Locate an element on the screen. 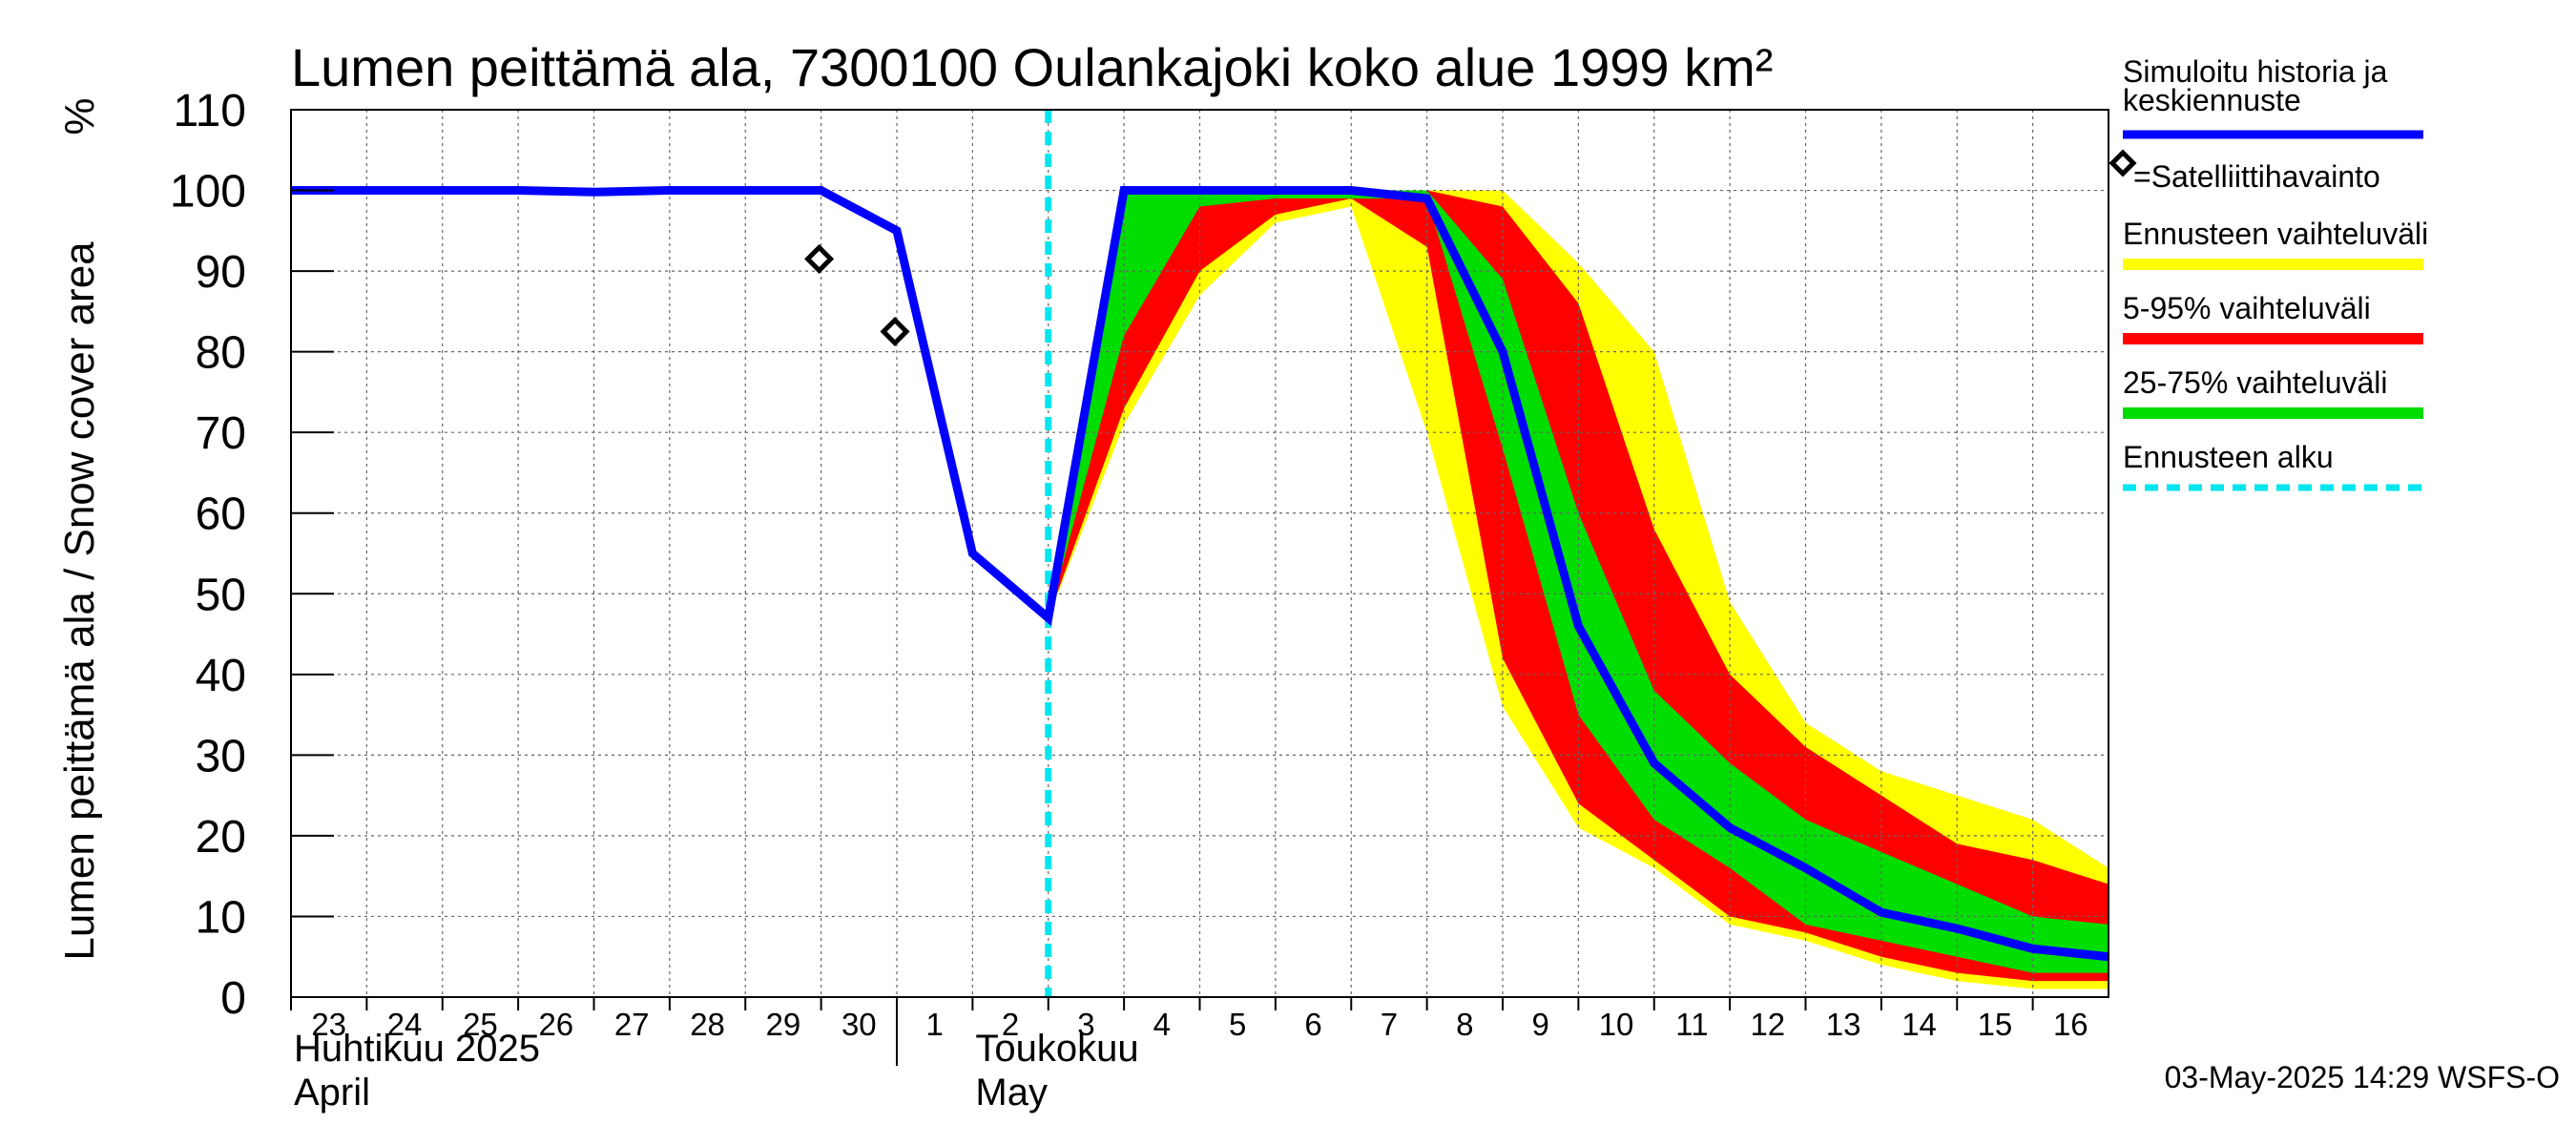 This screenshot has height=1145, width=2576. x-tick-label: 6 is located at coordinates (1312, 1025).